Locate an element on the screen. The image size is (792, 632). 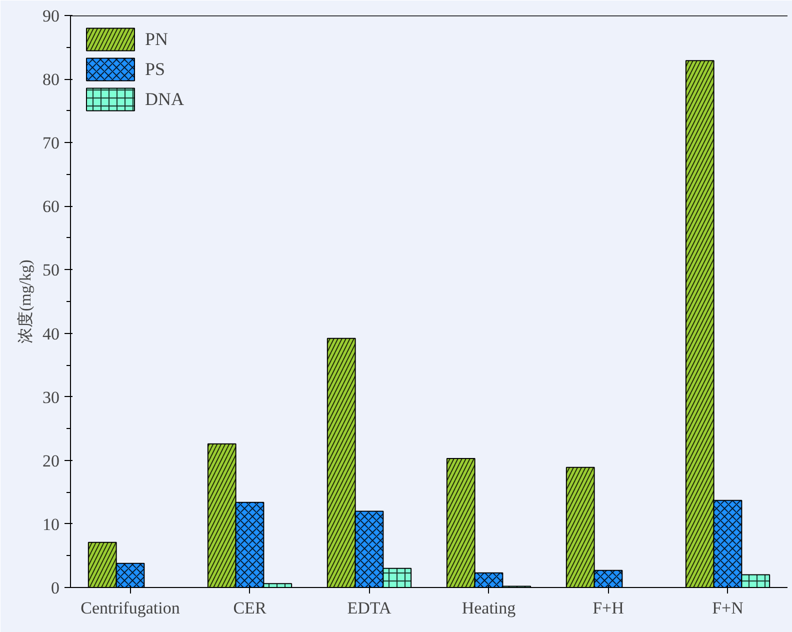
y-tick-label: 30 is located at coordinates (51, 397).